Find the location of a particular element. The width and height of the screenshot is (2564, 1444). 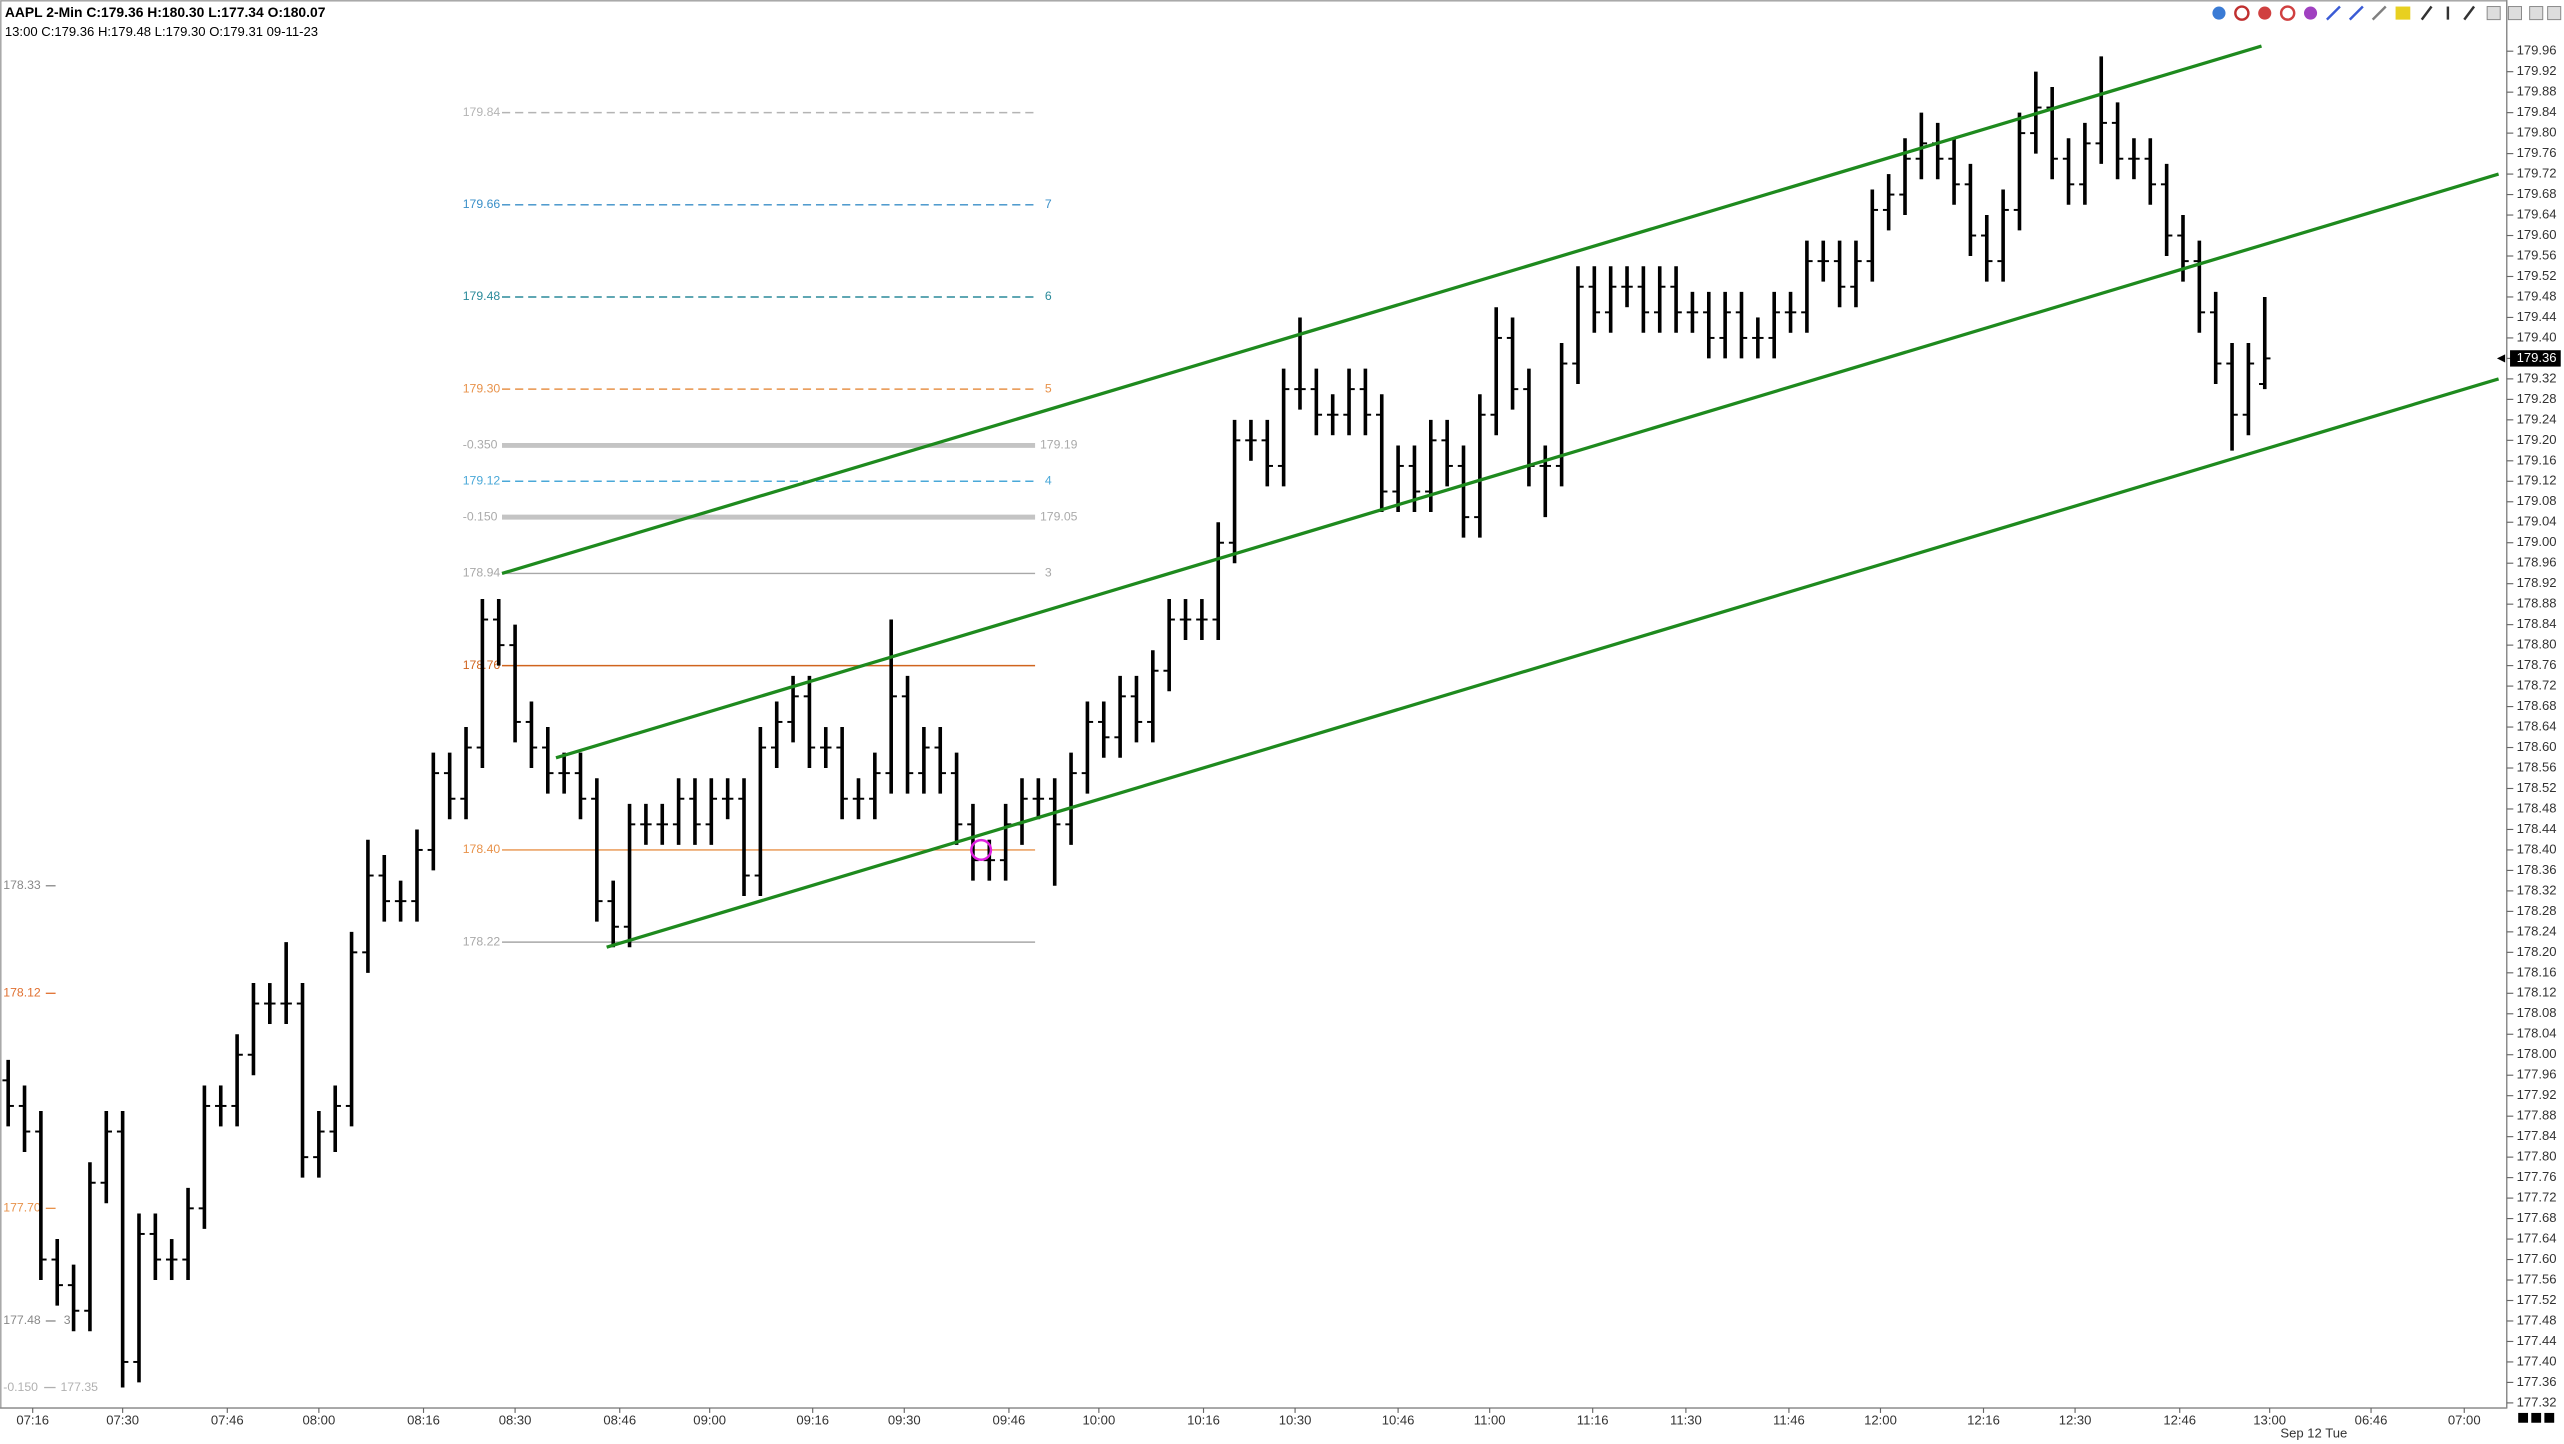

x-tick-label: 10:30 is located at coordinates (1295, 1420).